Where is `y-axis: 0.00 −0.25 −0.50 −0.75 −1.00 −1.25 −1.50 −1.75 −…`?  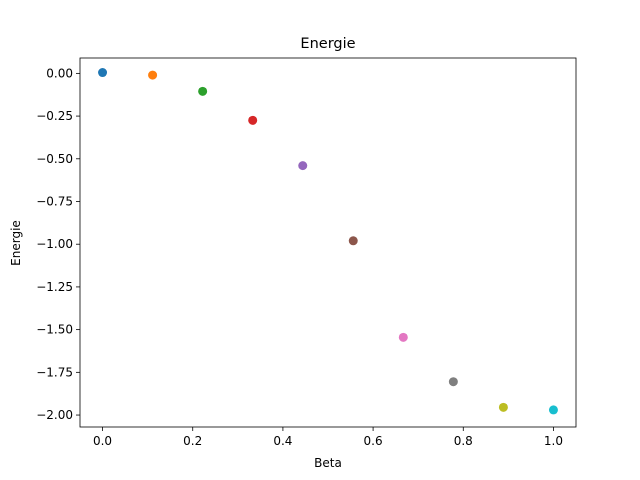 y-axis: 0.00 −0.25 −0.50 −0.75 −1.00 −1.25 −1.50 −1.75 −… is located at coordinates (58, 244).